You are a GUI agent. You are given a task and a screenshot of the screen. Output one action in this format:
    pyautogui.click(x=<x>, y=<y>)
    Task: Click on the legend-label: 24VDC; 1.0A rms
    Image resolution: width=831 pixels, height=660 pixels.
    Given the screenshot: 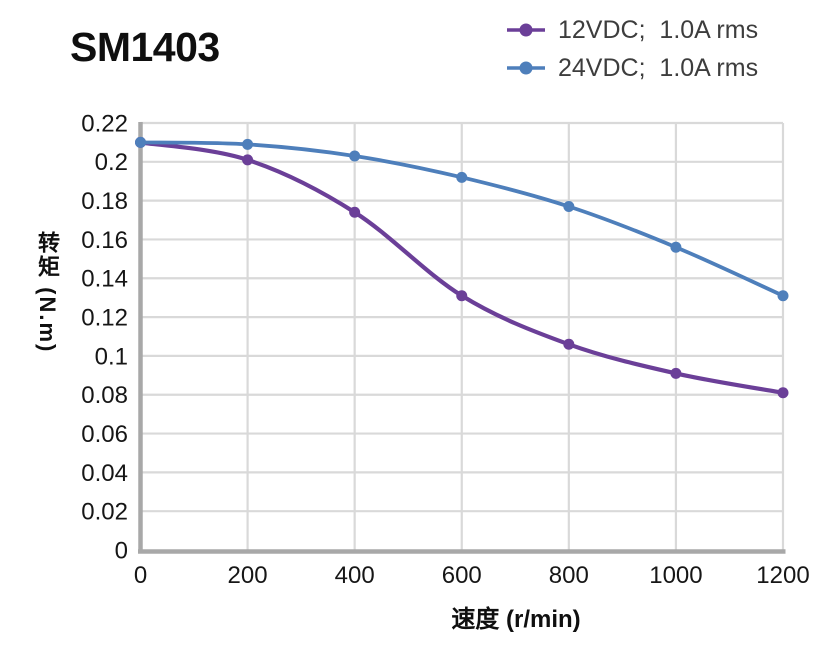 What is the action you would take?
    pyautogui.click(x=658, y=67)
    